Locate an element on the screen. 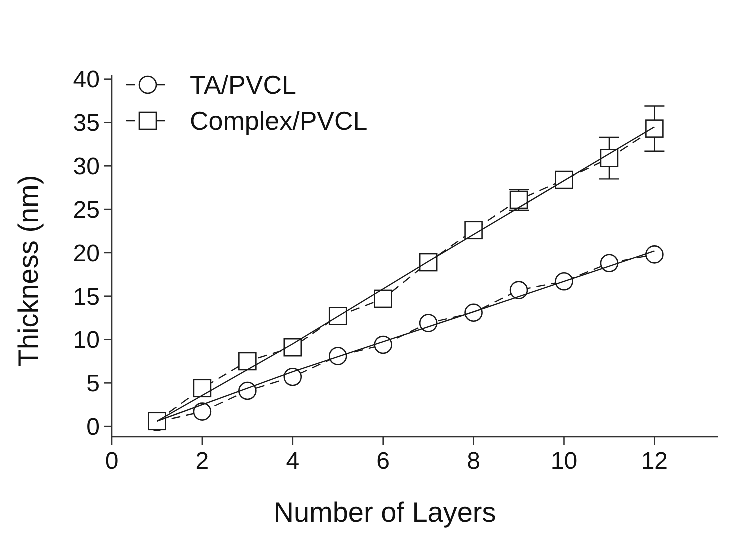 The image size is (734, 536). y-tick-label: 15 is located at coordinates (86, 297).